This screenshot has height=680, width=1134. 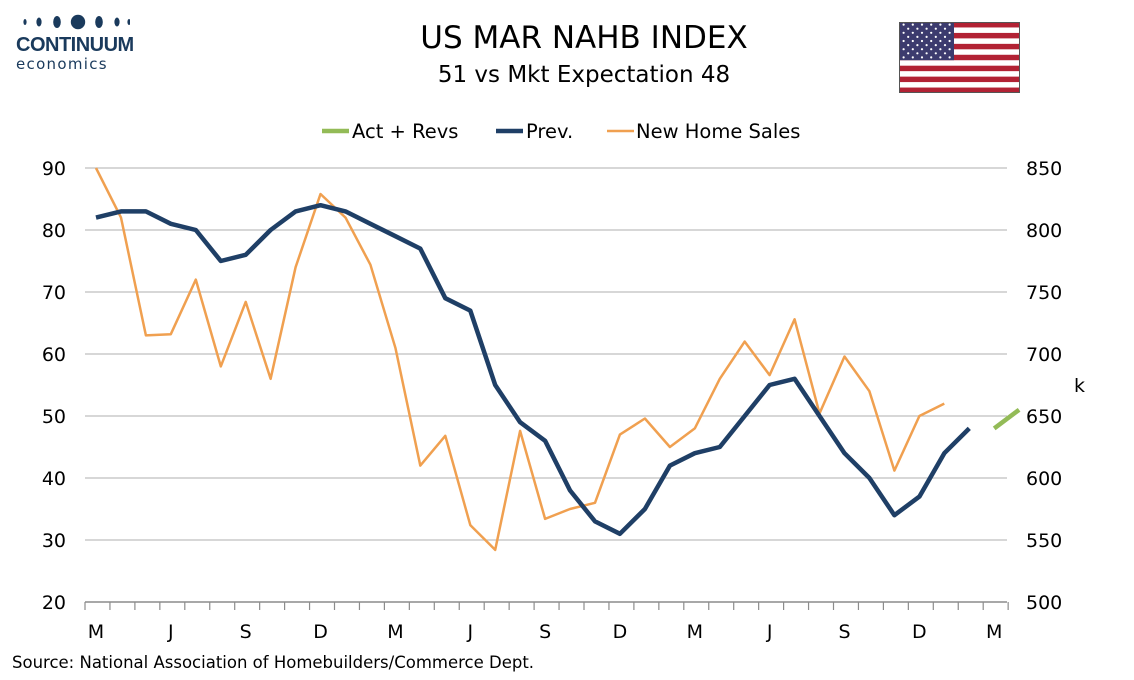 I want to click on logo-wordmark: CONTINUUM, so click(x=75, y=45).